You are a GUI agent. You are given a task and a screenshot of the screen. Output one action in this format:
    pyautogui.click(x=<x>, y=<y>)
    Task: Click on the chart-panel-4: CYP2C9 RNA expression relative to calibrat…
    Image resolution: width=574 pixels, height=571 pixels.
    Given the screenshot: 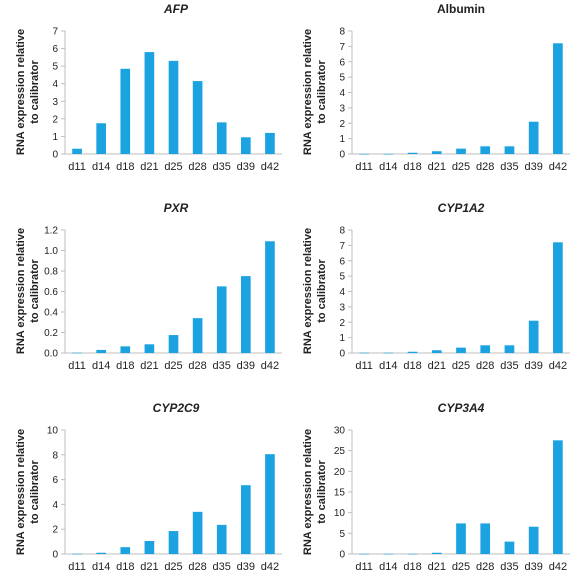 What is the action you would take?
    pyautogui.click(x=148, y=486)
    